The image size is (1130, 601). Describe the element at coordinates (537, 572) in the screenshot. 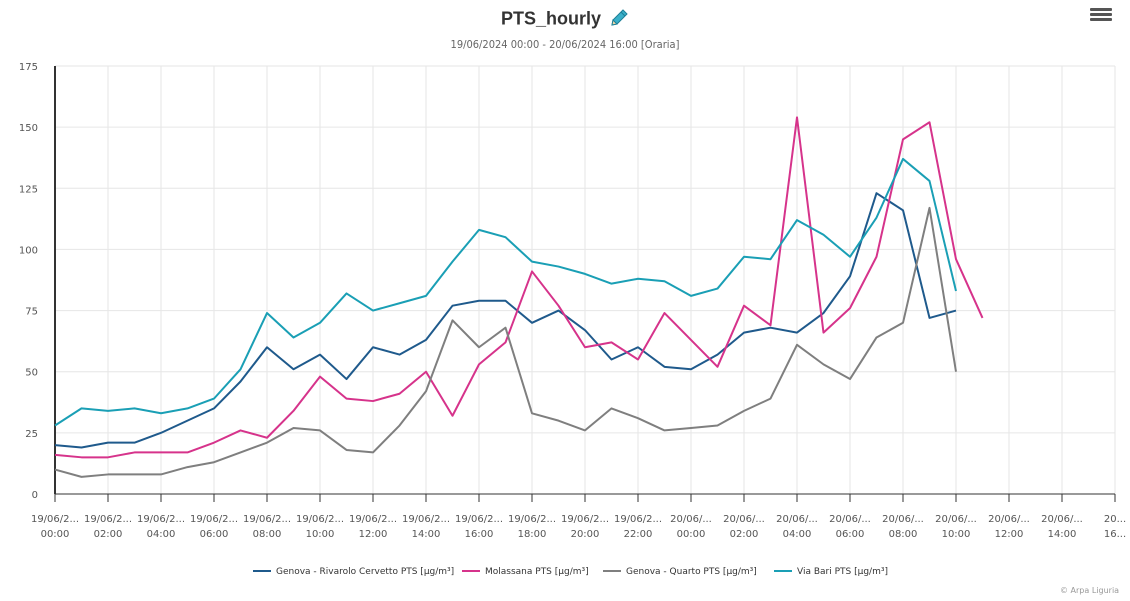

I see `legend-item-label: Molassana PTS [µg/m³]` at that location.